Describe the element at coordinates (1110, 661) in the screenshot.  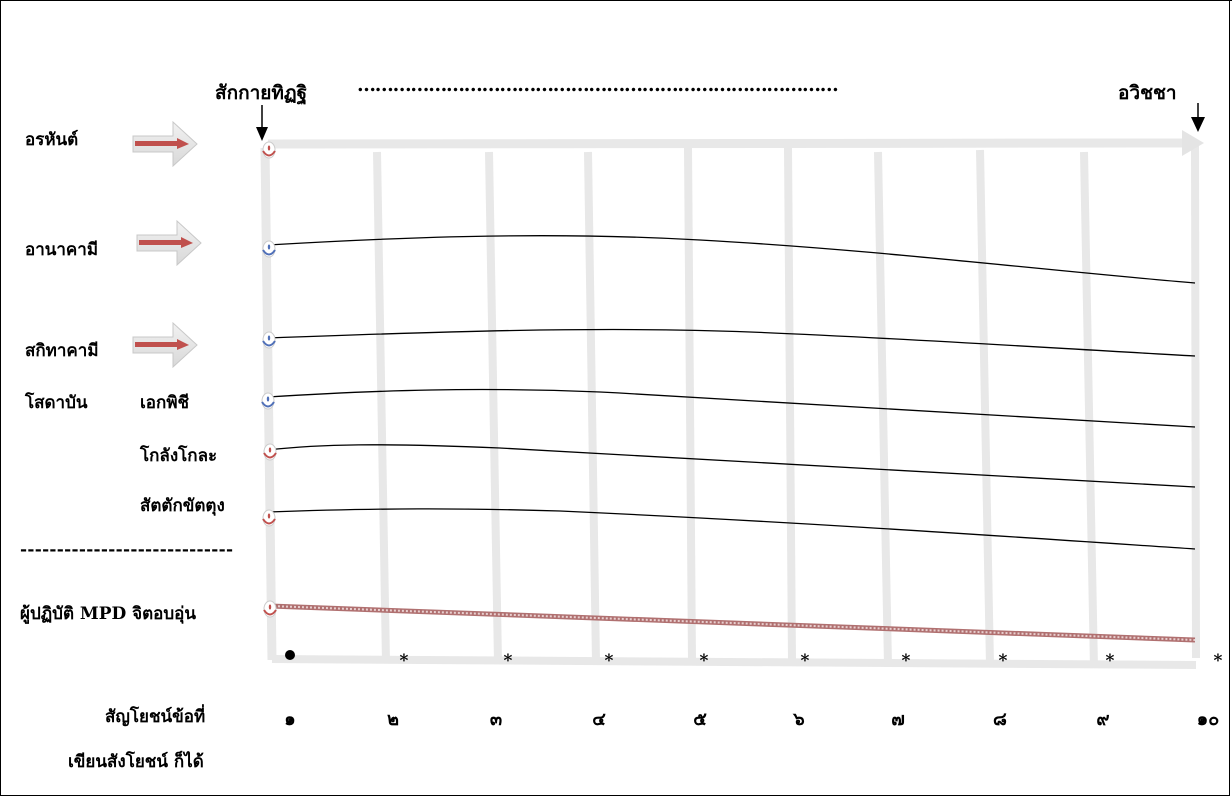
I see `axis-star-9: *` at that location.